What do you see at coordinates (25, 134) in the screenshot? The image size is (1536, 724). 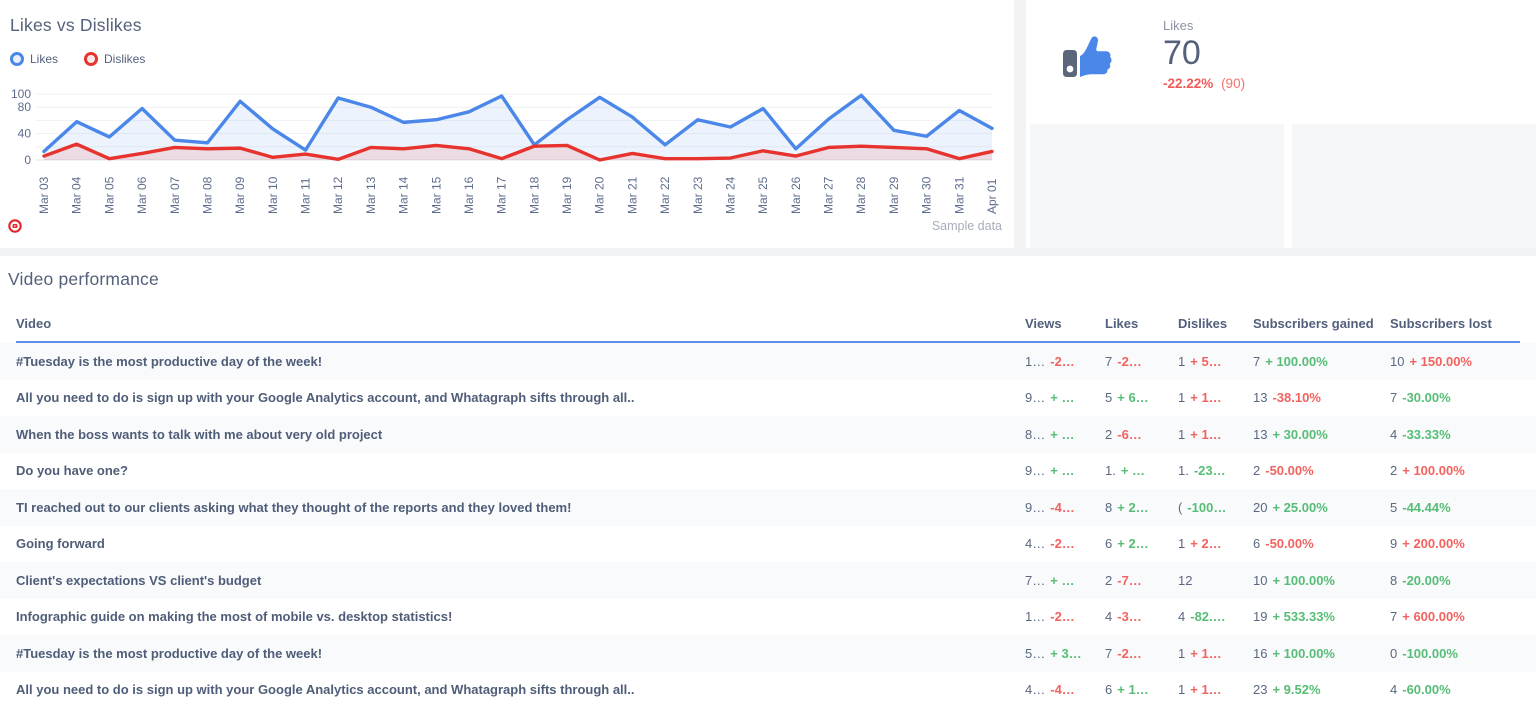 I see `svg-text: 40` at bounding box center [25, 134].